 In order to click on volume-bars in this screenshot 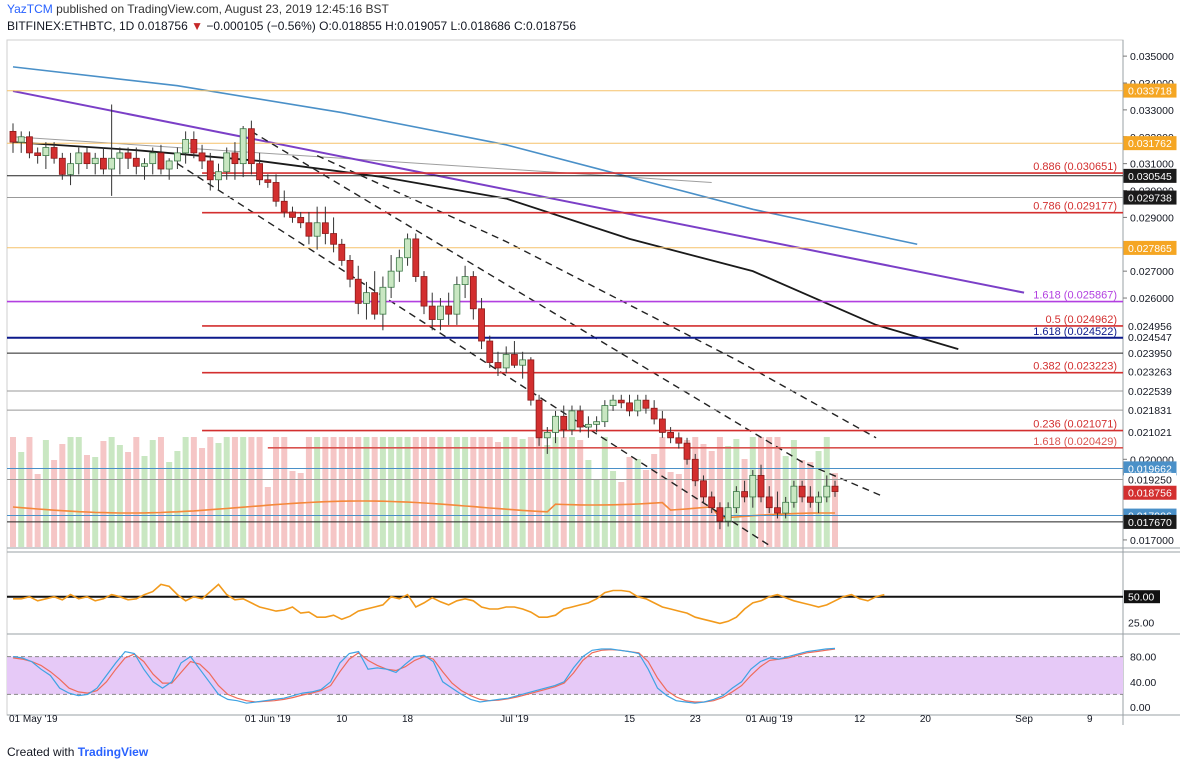, I will do `click(424, 492)`.